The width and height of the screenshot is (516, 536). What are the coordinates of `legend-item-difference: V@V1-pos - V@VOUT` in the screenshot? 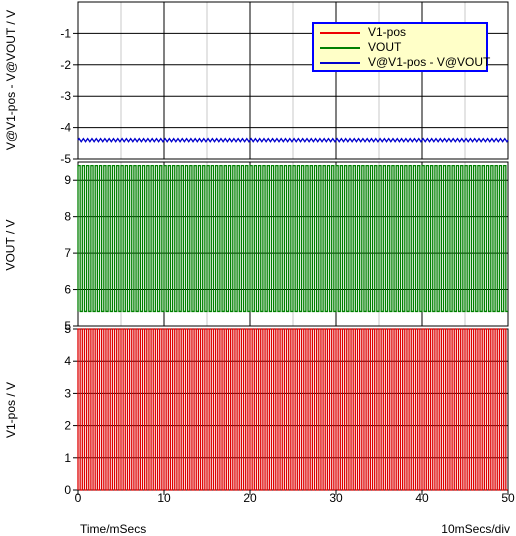 It's located at (403, 62).